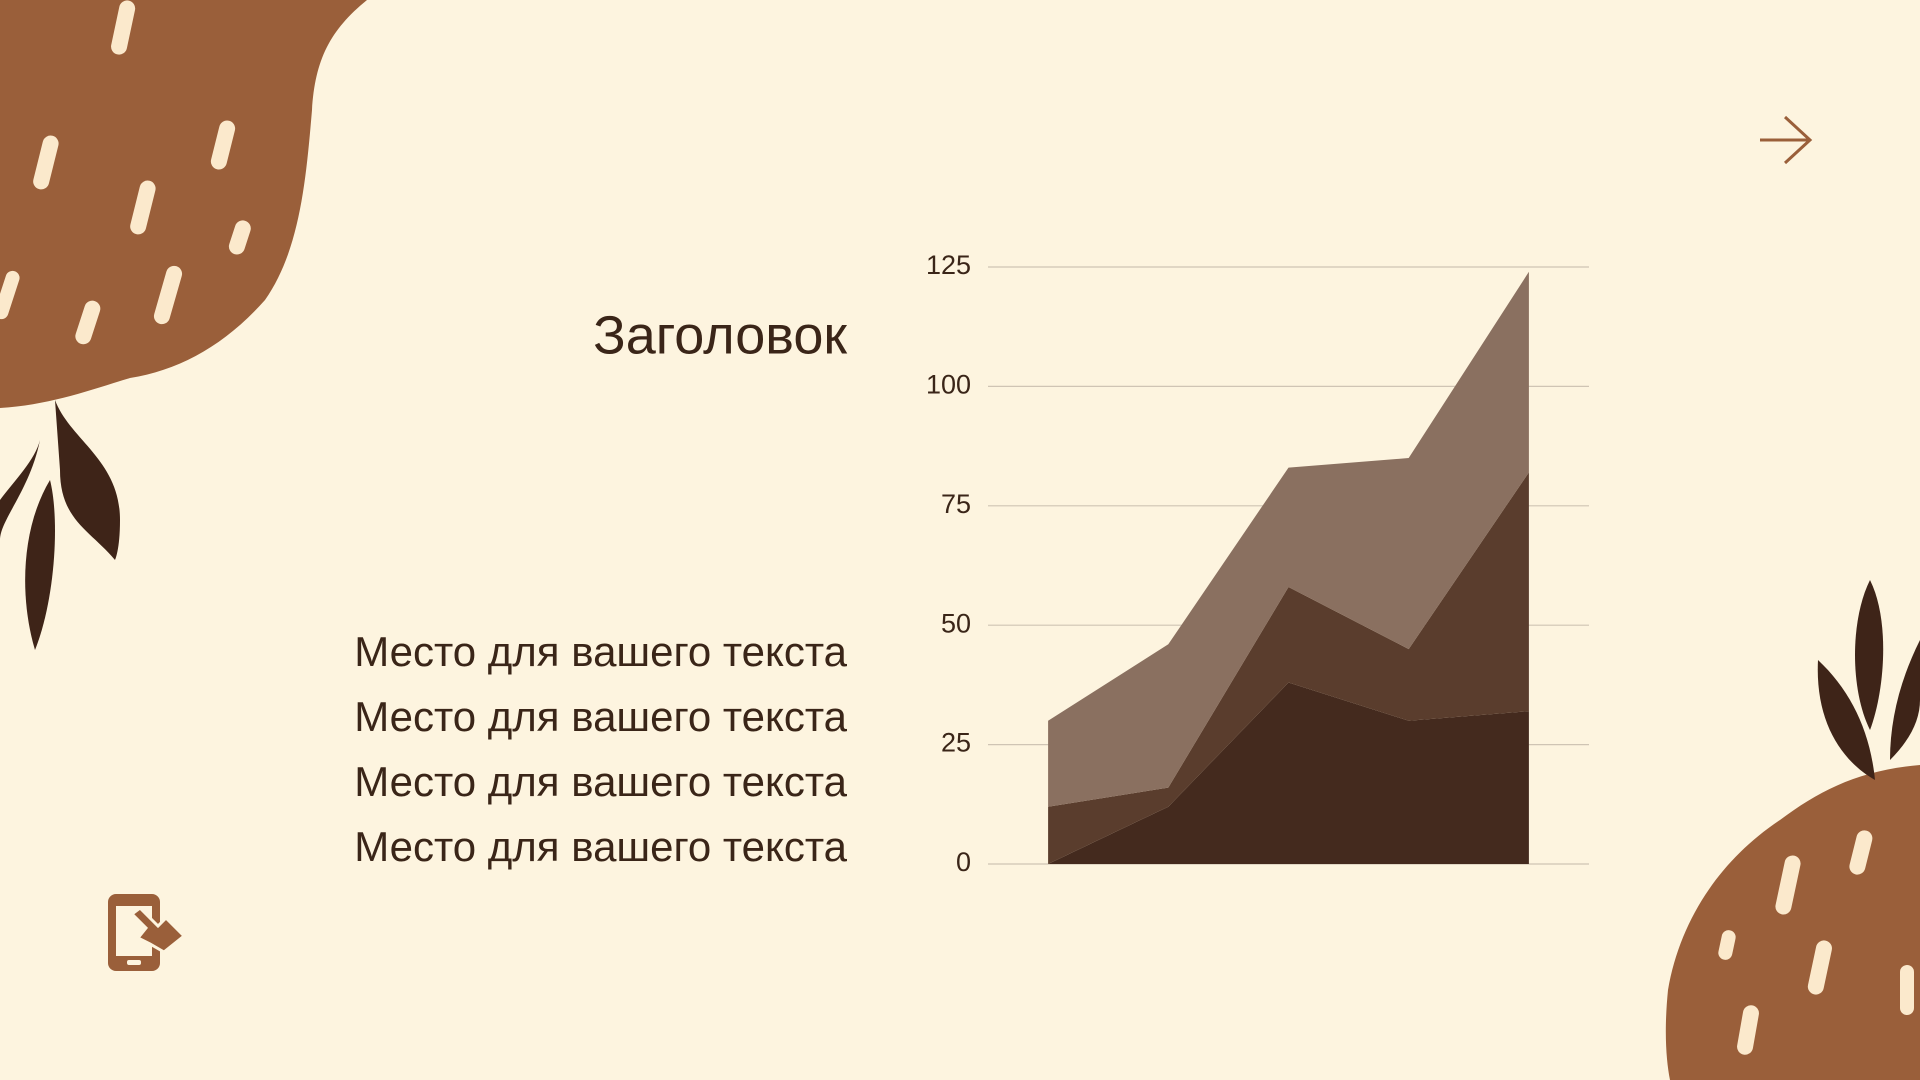 Image resolution: width=1920 pixels, height=1080 pixels. What do you see at coordinates (956, 623) in the screenshot?
I see `y-tick-label: 50` at bounding box center [956, 623].